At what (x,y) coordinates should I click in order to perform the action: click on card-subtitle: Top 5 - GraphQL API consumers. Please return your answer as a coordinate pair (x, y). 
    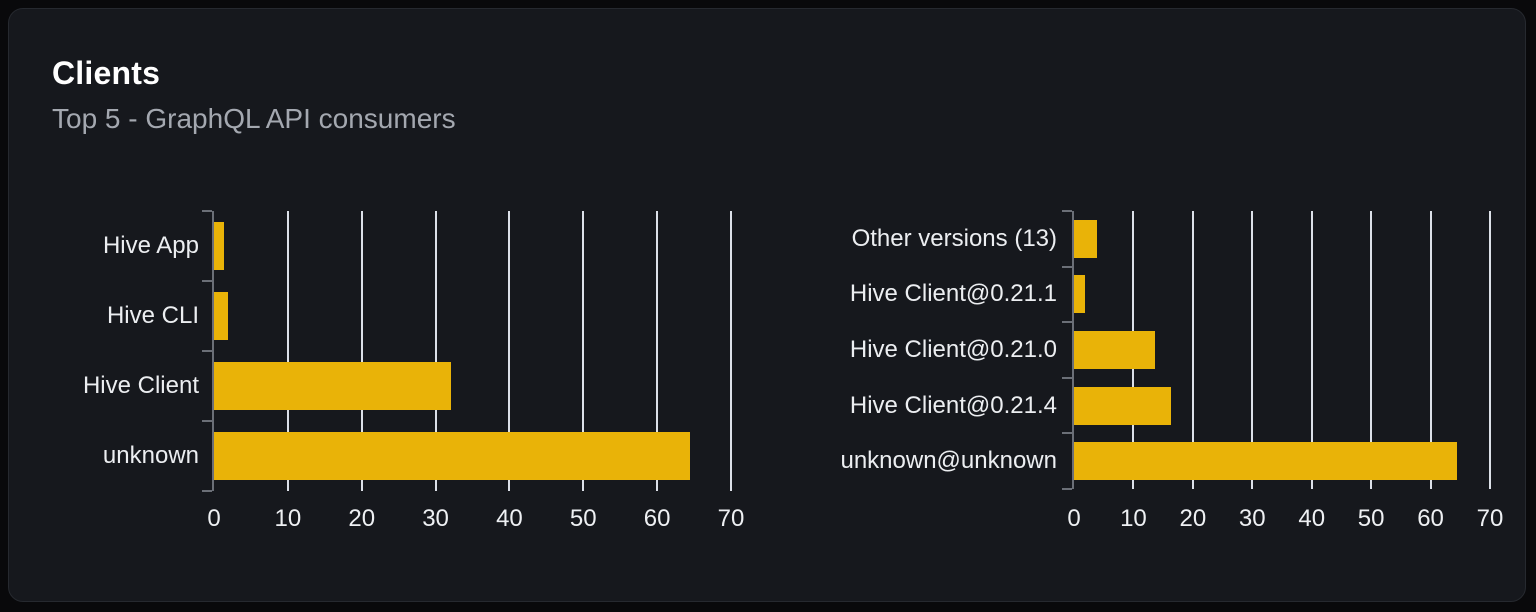
    Looking at the image, I should click on (254, 118).